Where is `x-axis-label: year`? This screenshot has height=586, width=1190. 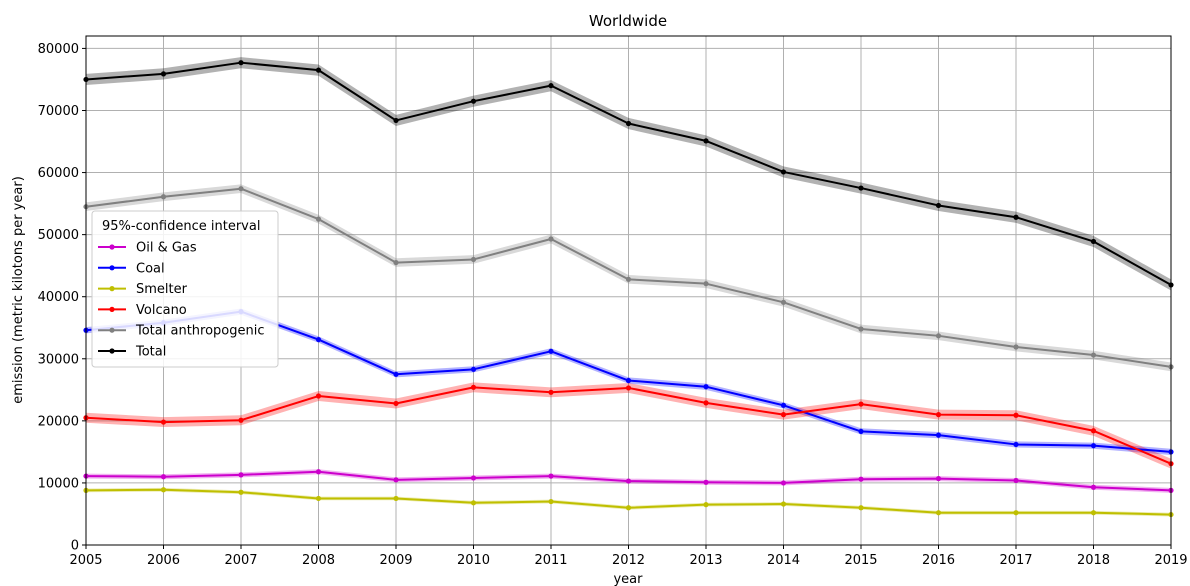 x-axis-label: year is located at coordinates (628, 579).